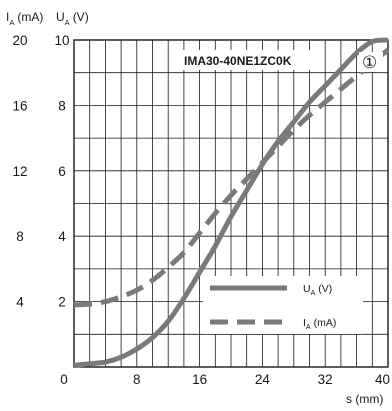 Image resolution: width=392 pixels, height=411 pixels. I want to click on x-axis-label: s (mm), so click(364, 399).